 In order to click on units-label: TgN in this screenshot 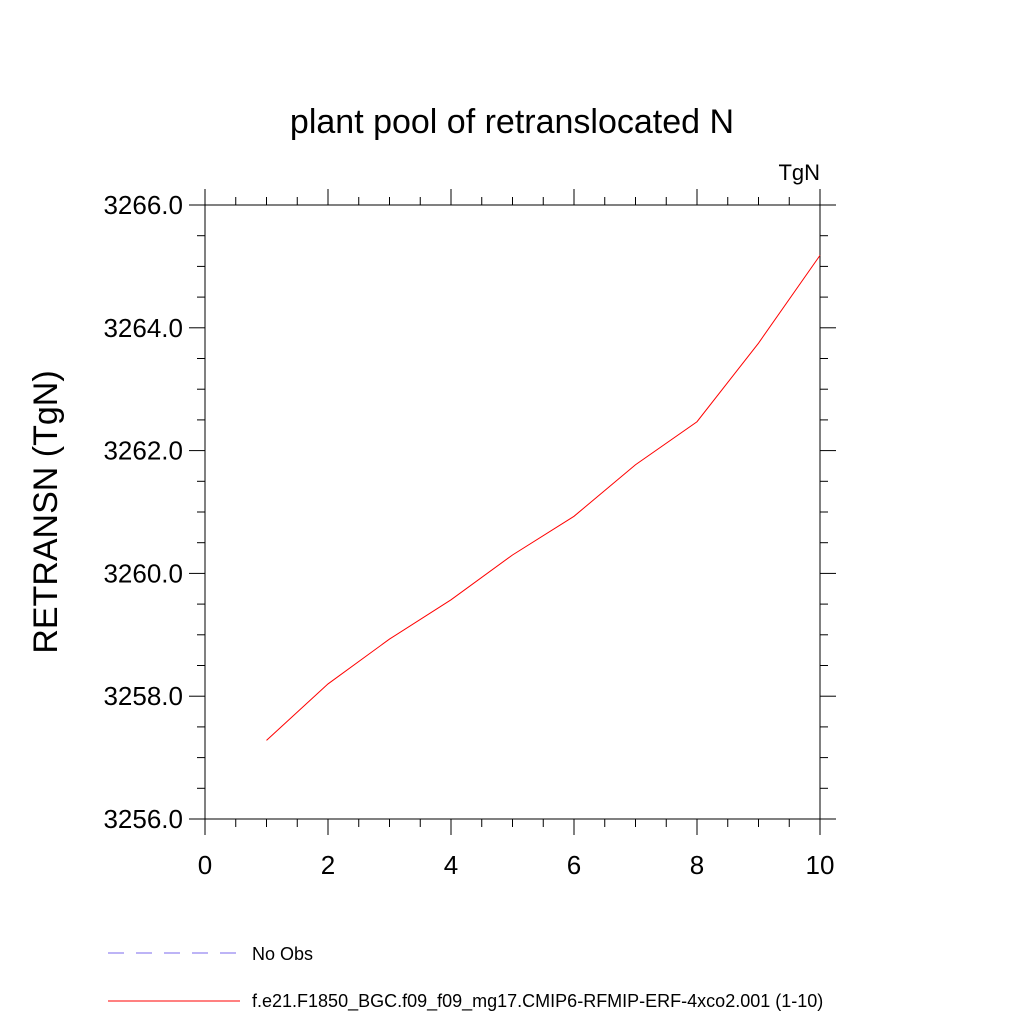, I will do `click(799, 172)`.